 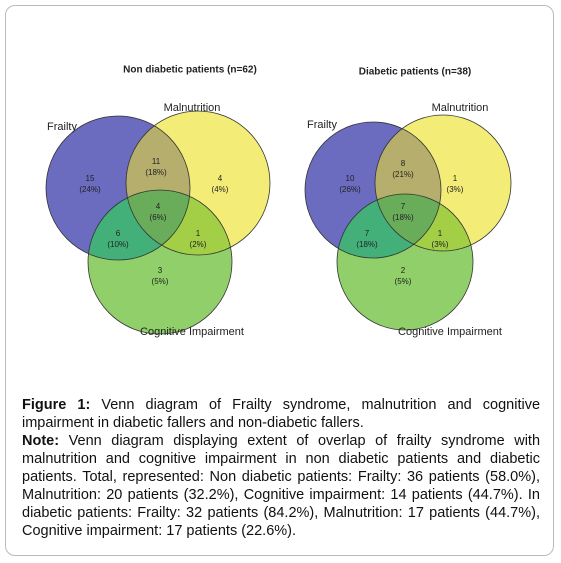 What do you see at coordinates (415, 72) in the screenshot?
I see `diagram-title: Diabetic patients (n=38)` at bounding box center [415, 72].